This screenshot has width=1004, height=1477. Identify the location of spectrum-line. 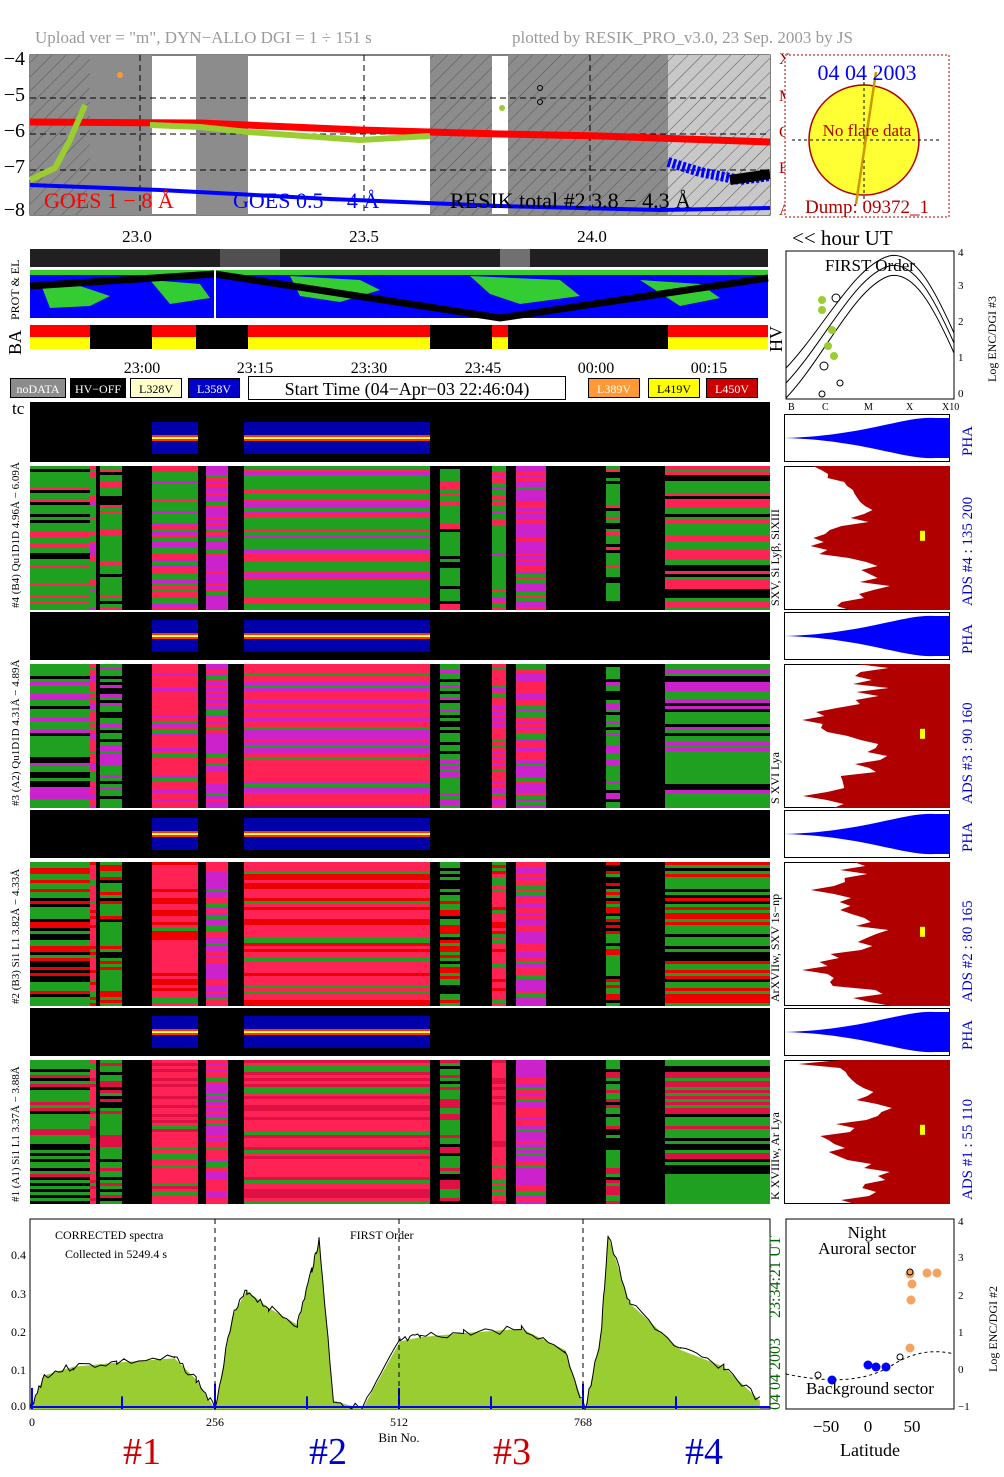
(395, 1323).